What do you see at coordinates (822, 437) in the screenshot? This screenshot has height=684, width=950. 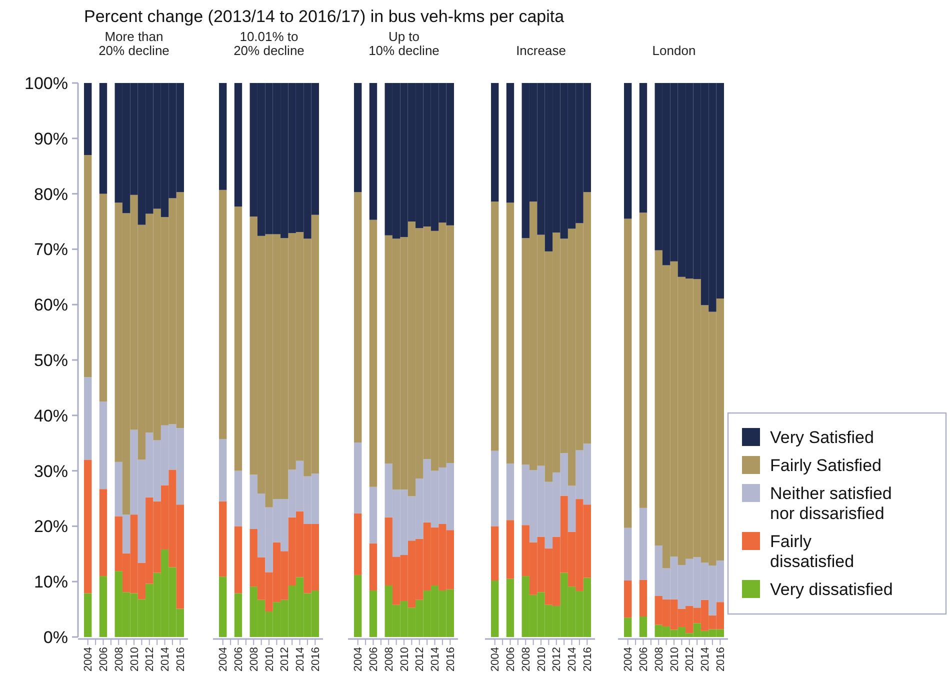 I see `legend-label: Very Satisfied` at bounding box center [822, 437].